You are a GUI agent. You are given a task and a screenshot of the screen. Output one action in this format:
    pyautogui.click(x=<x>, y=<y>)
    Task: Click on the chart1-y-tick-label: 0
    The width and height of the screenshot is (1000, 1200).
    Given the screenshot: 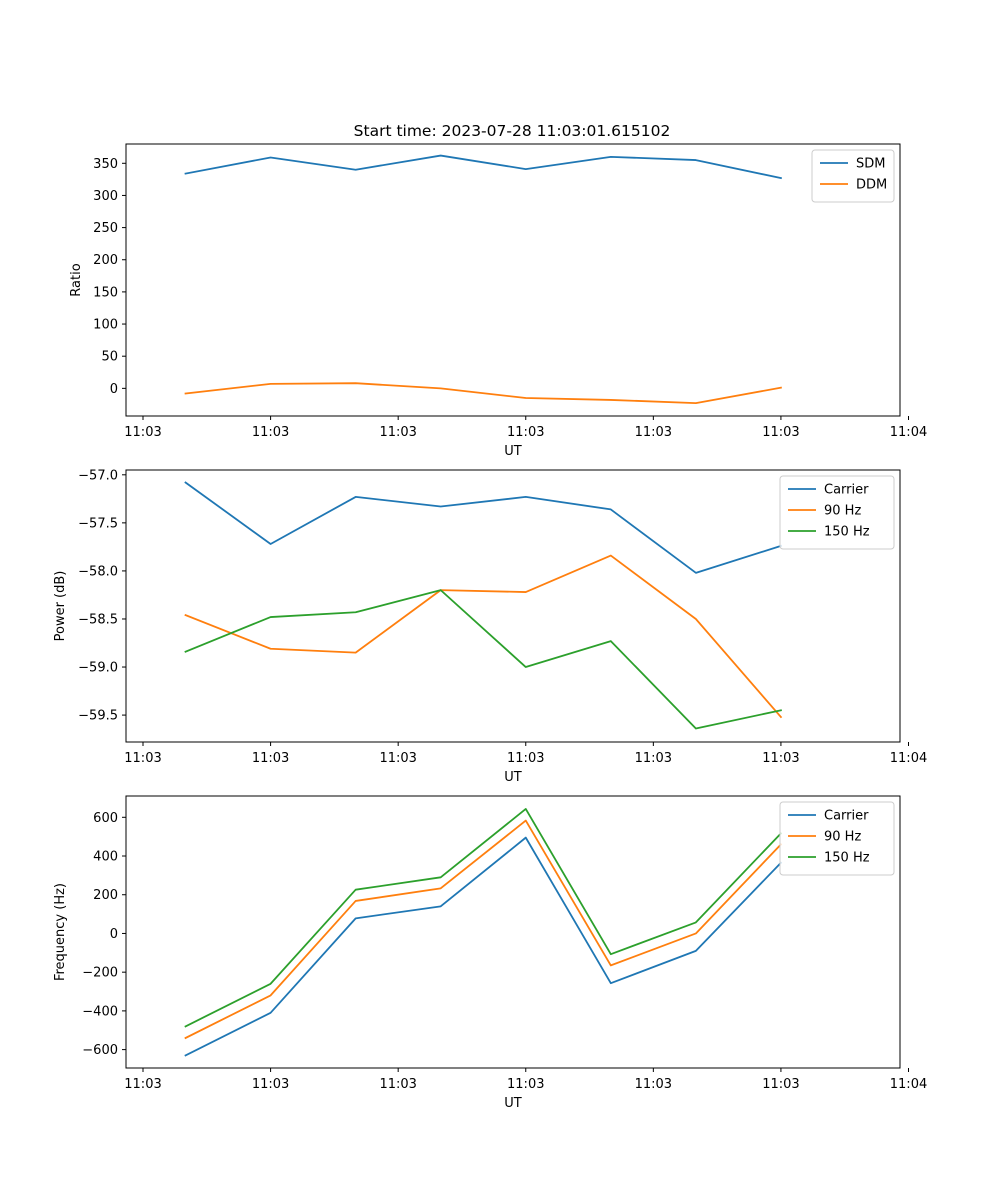 What is the action you would take?
    pyautogui.click(x=114, y=389)
    